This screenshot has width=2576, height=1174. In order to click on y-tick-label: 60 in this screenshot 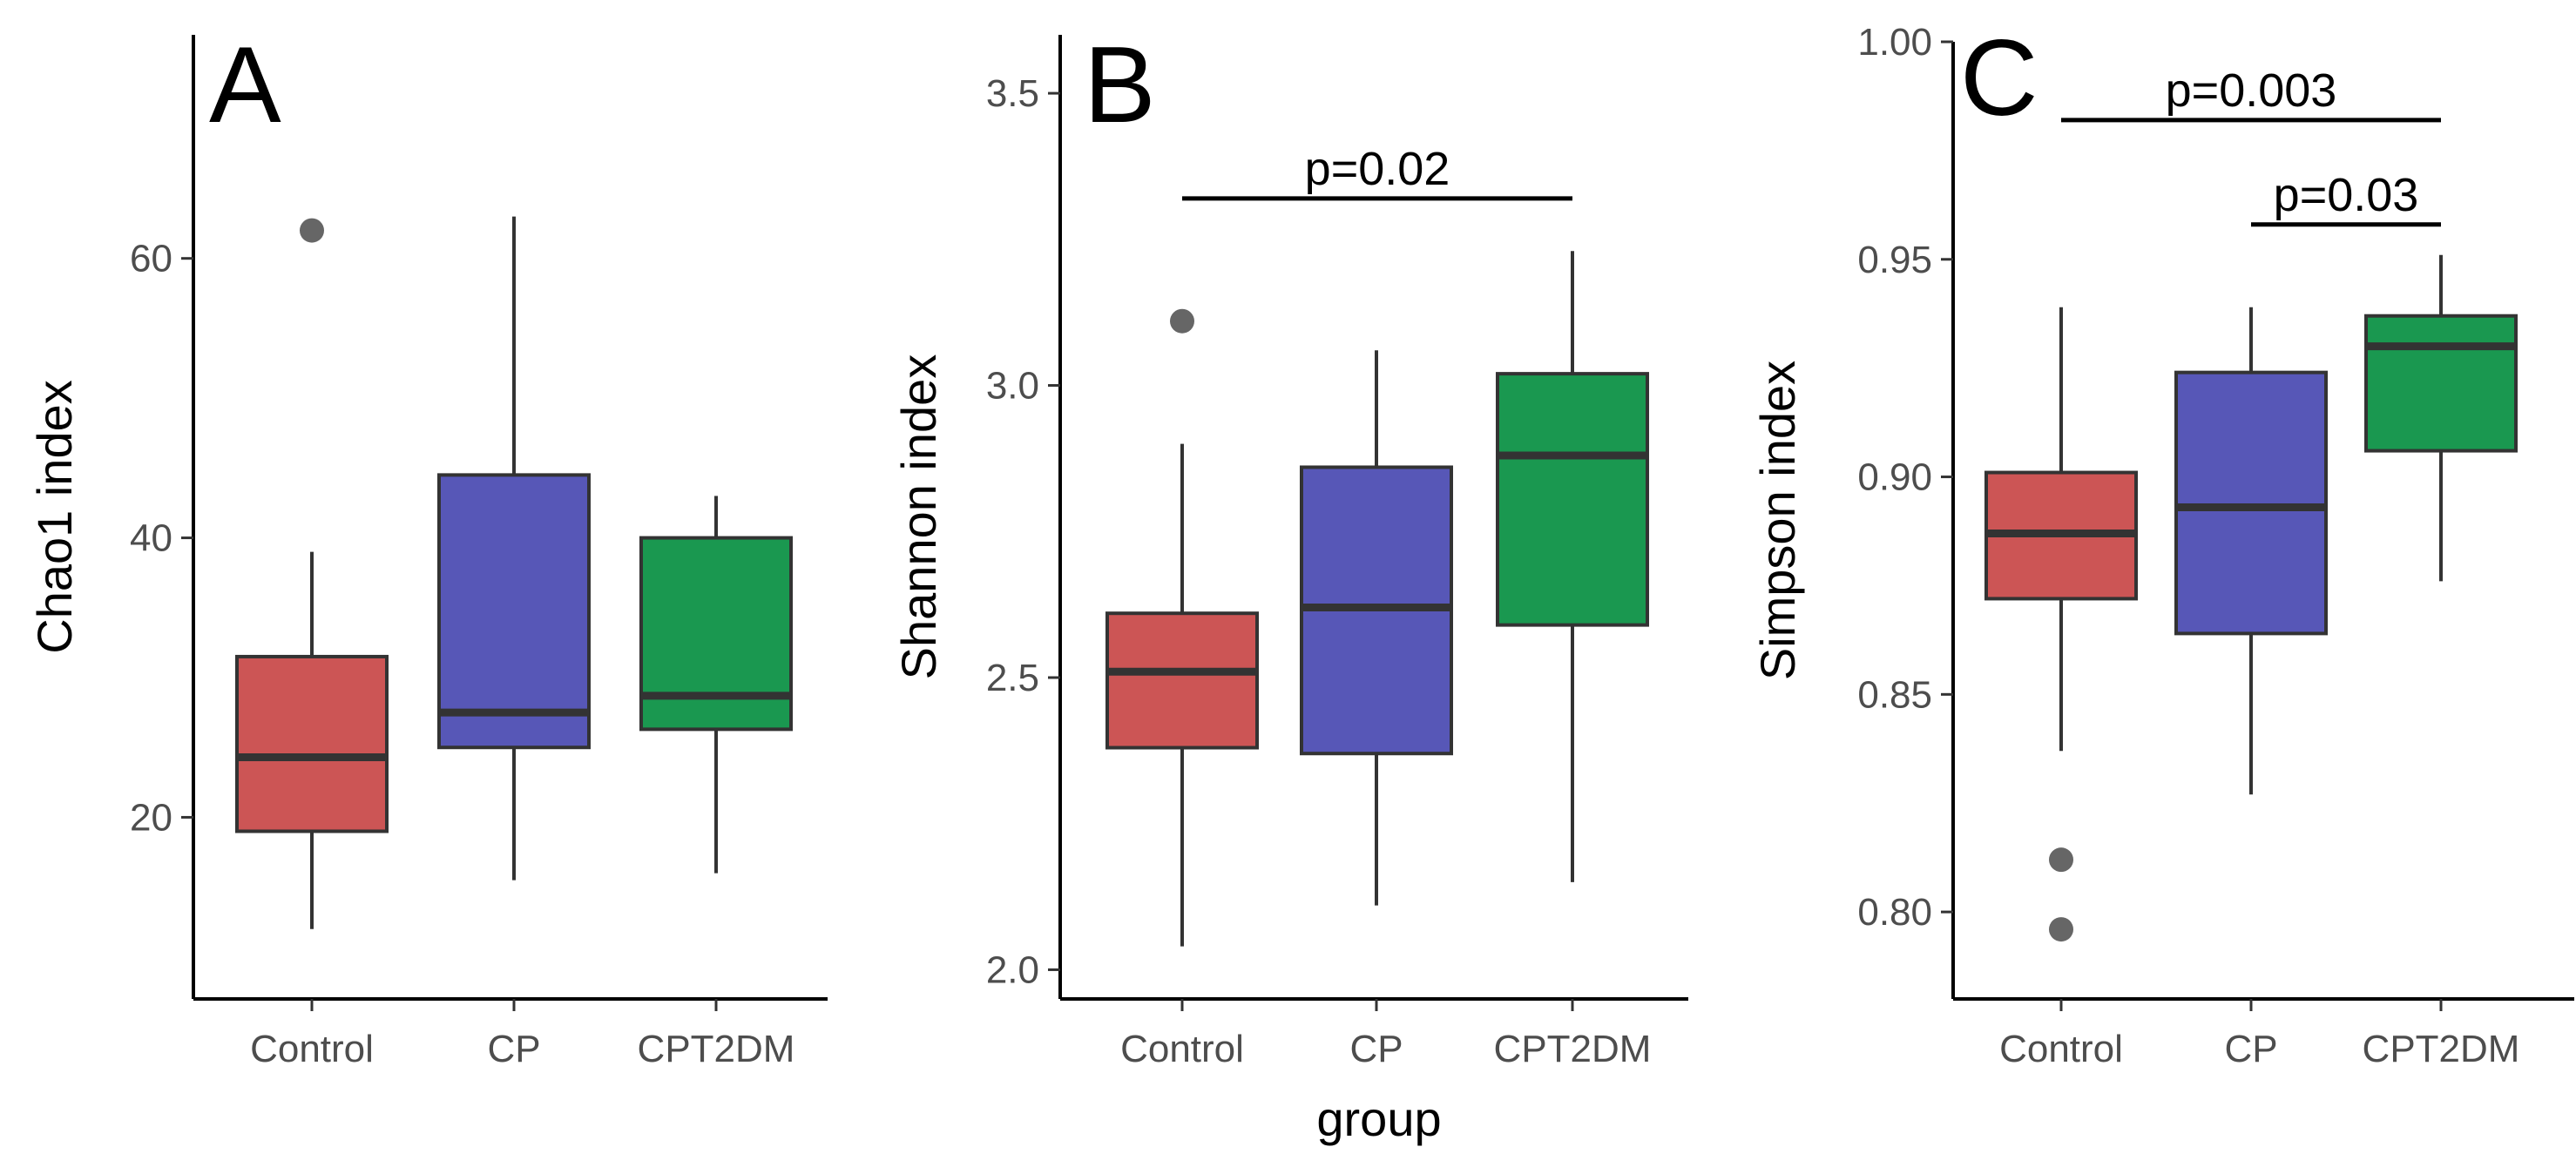, I will do `click(151, 259)`.